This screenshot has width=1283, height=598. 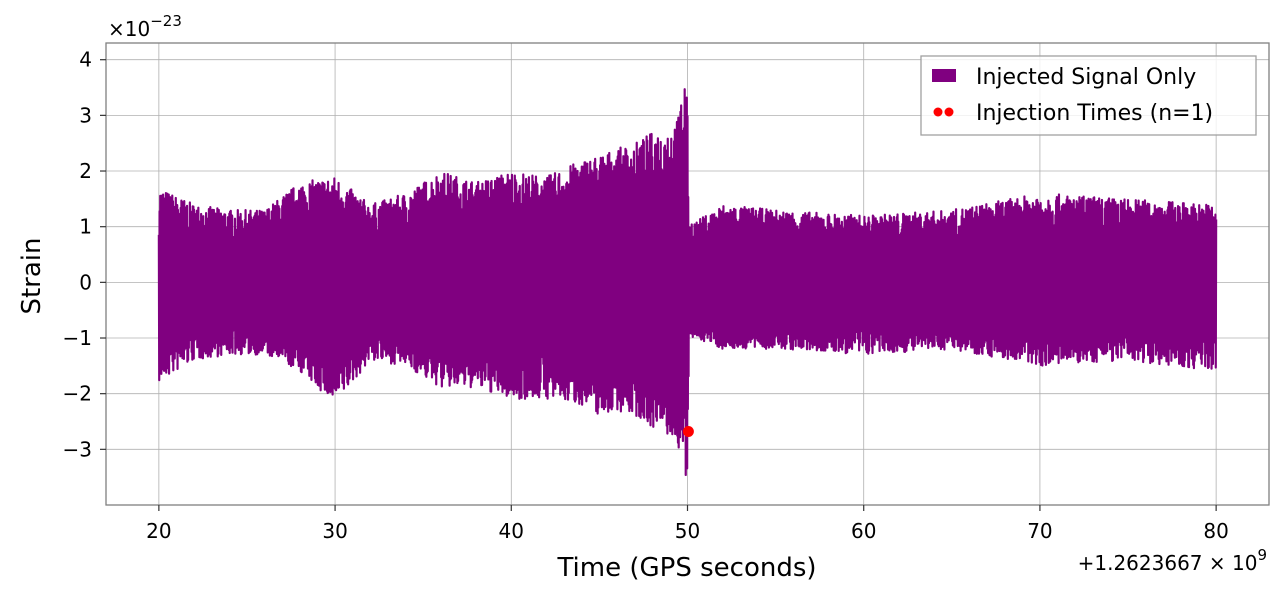 I want to click on y-tick-label: 3, so click(x=85, y=115).